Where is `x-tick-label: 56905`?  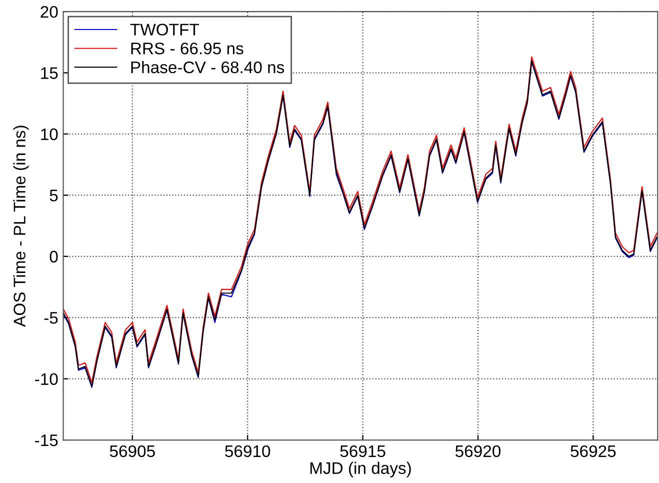 x-tick-label: 56905 is located at coordinates (132, 451).